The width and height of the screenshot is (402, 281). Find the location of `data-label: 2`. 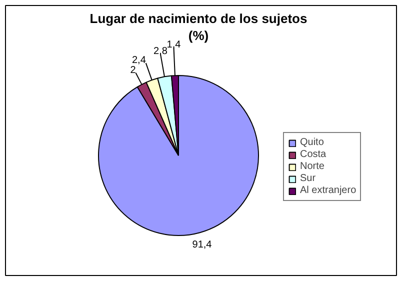

data-label: 2 is located at coordinates (133, 70).